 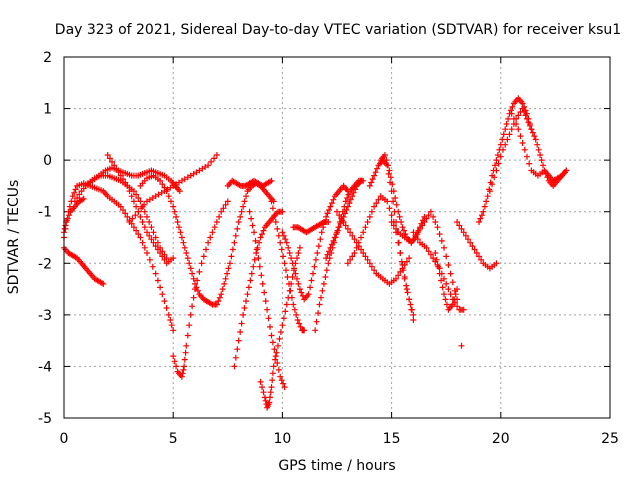 I want to click on x-tick-label: 10, so click(x=282, y=439).